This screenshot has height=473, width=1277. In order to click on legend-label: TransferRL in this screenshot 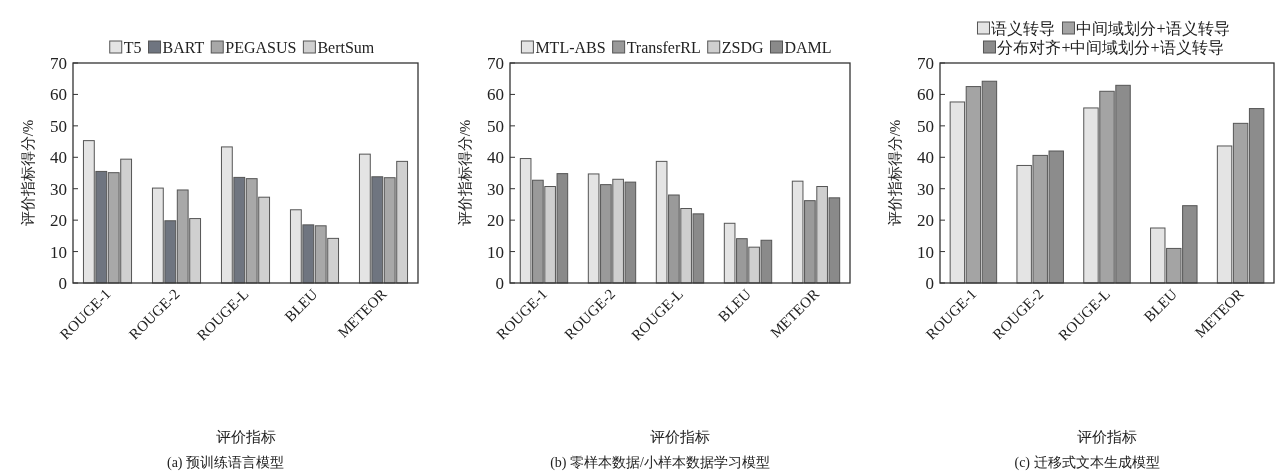, I will do `click(663, 47)`.